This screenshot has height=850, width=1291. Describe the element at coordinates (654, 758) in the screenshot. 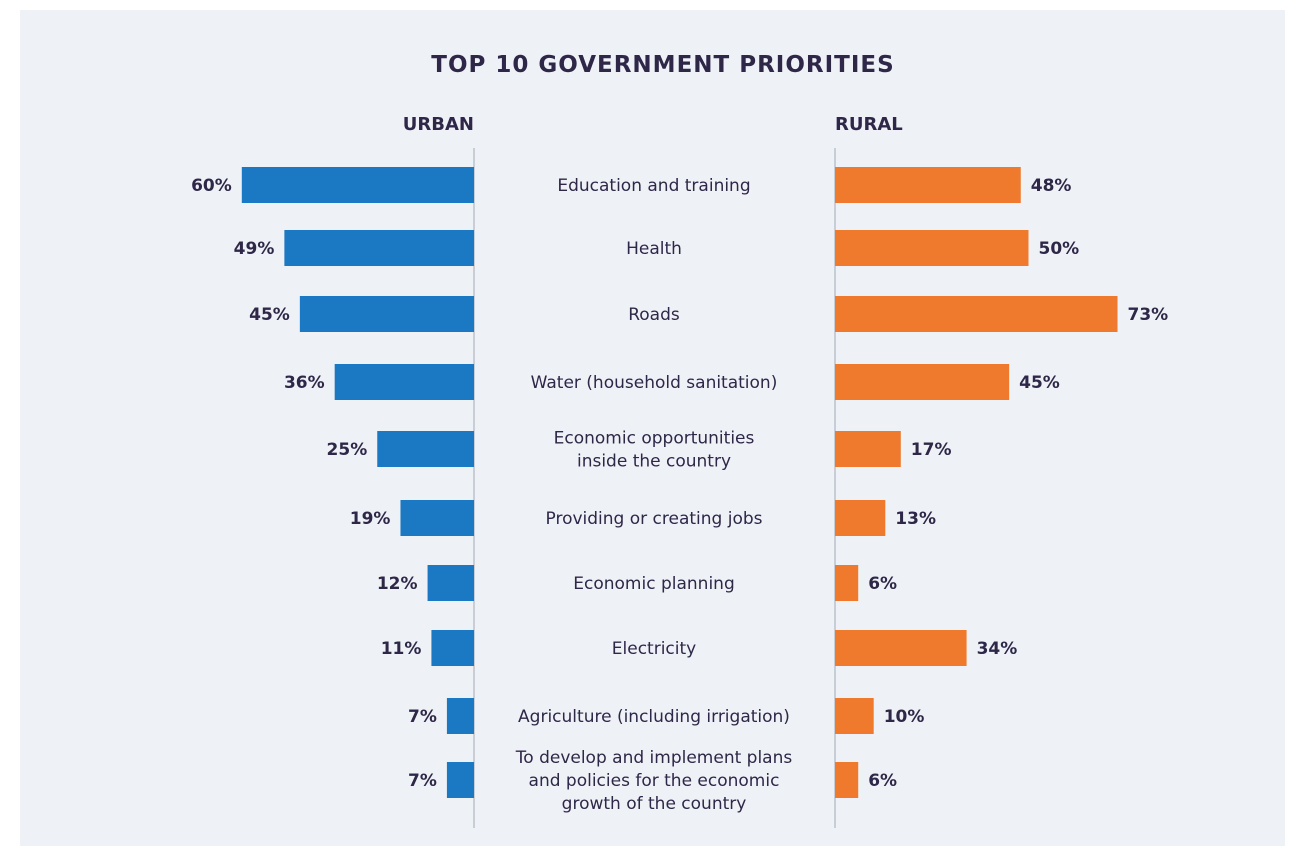

I see `category-label: To develop and implement plans` at that location.